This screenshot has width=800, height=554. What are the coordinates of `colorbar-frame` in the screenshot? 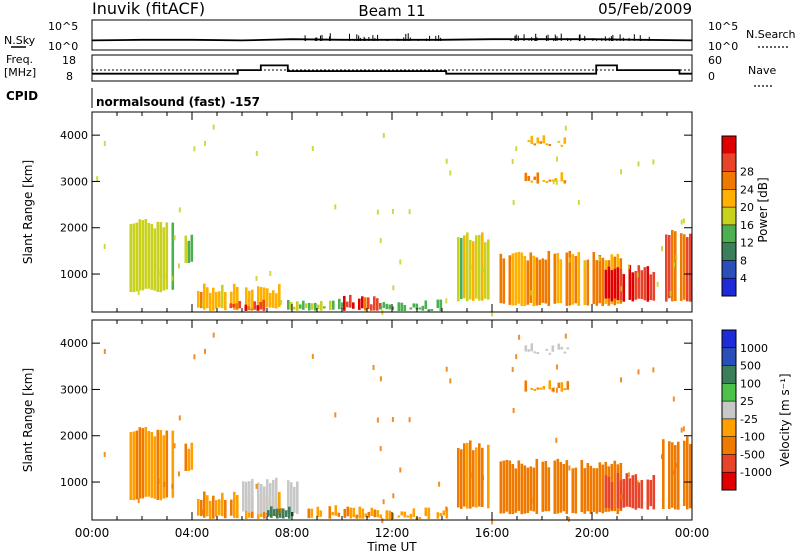 It's located at (729, 410).